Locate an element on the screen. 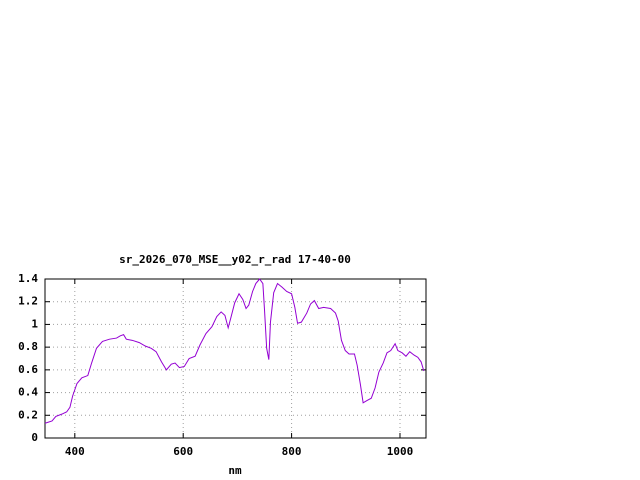  x-tick-label: 400 is located at coordinates (75, 451).